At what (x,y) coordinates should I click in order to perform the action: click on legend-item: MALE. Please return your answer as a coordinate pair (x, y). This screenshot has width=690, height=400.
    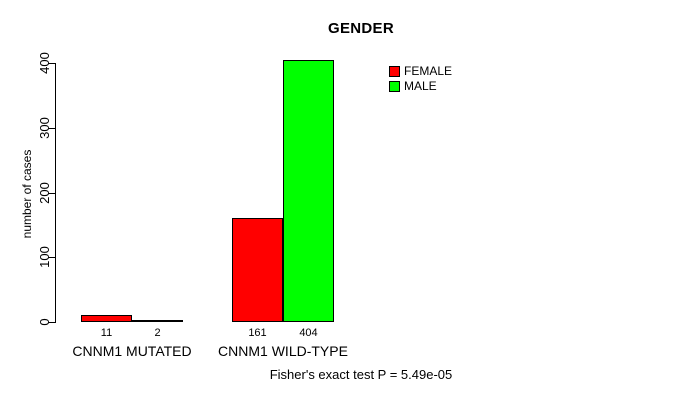
    Looking at the image, I should click on (420, 86).